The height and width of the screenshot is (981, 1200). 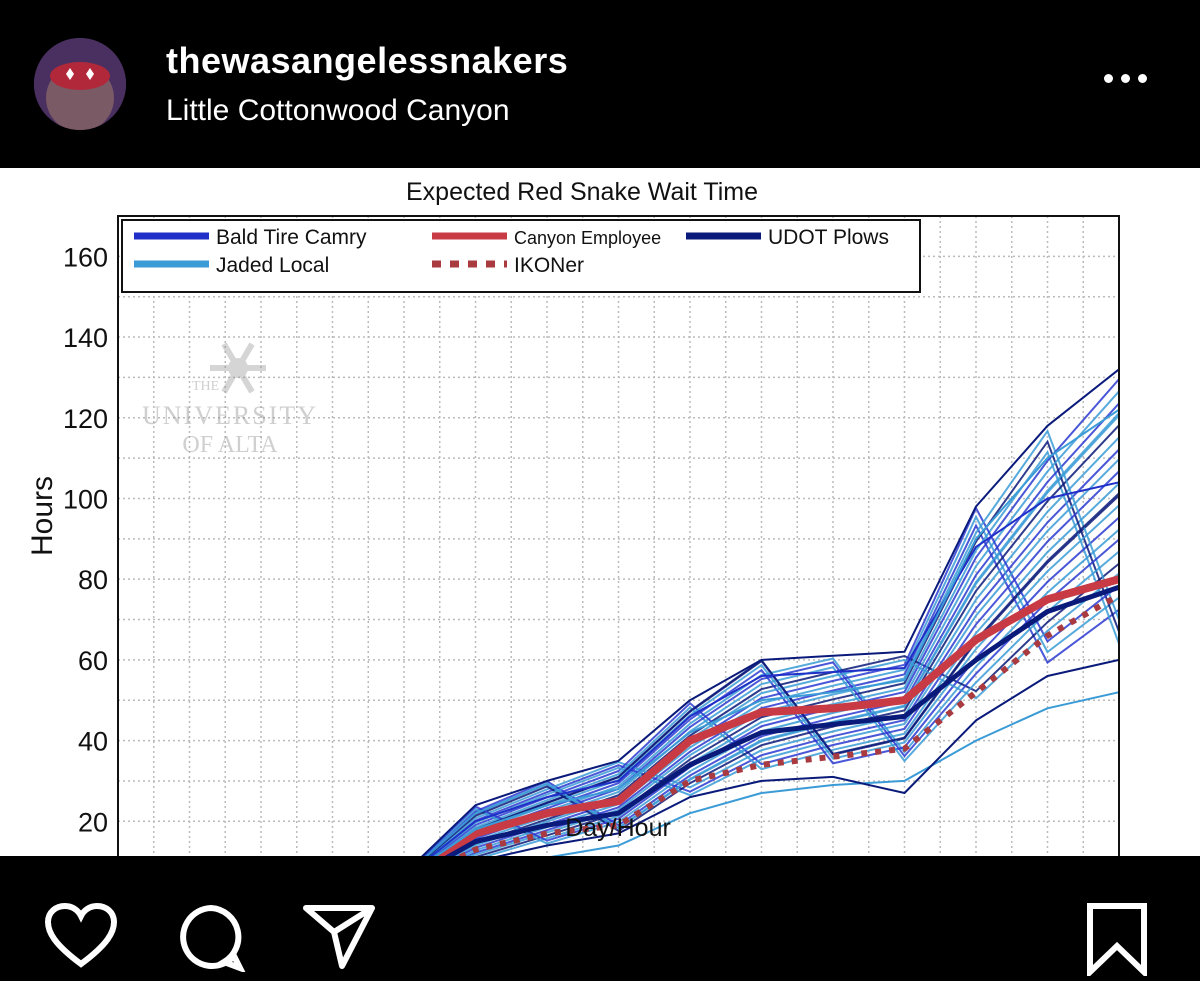 I want to click on avatar, so click(x=80, y=84).